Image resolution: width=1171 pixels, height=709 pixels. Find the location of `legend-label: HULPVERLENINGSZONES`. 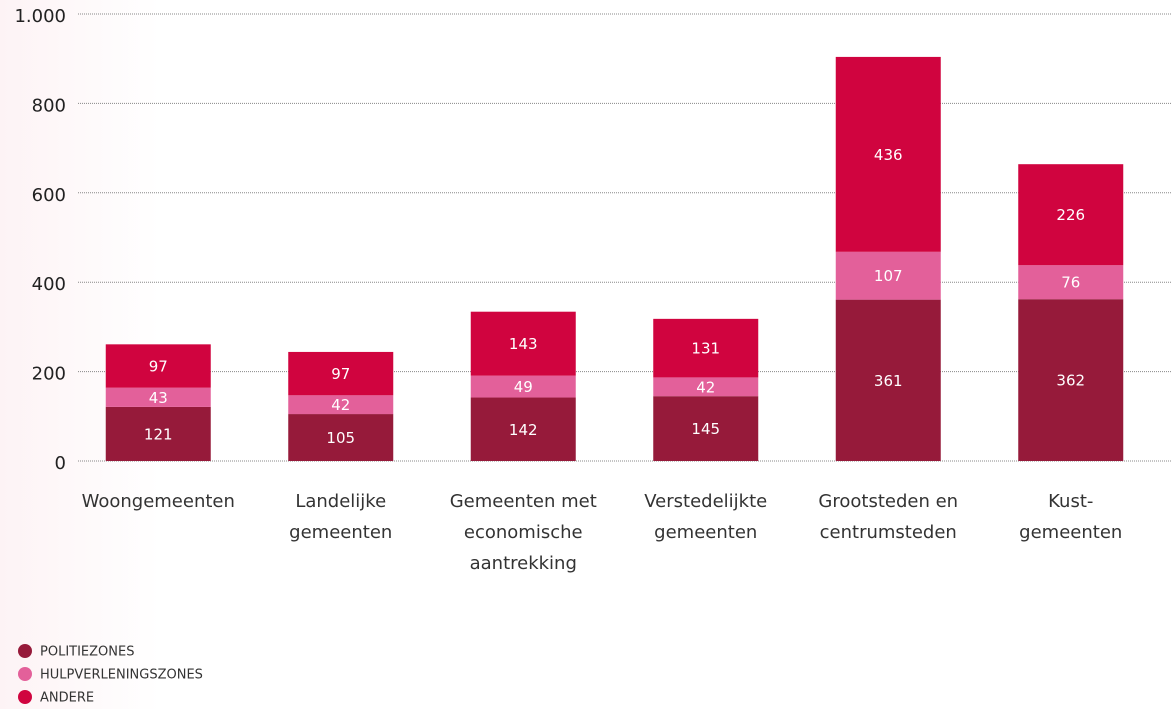

legend-label: HULPVERLENINGSZONES is located at coordinates (121, 675).